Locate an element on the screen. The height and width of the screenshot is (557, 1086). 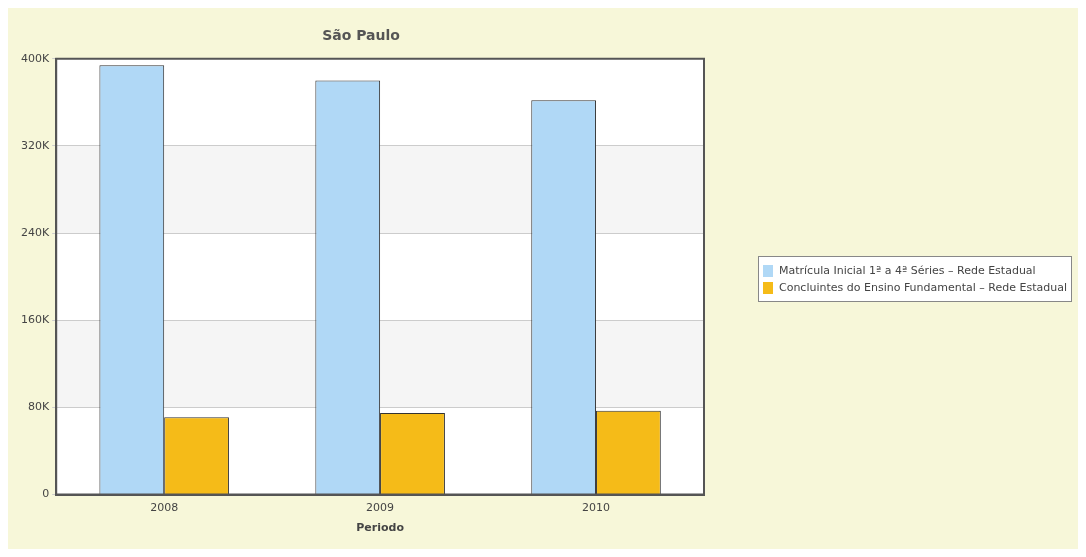
legend-label: Matrícula Inicial 1ª a 4ª Séries – Rede Estadual is located at coordinates (907, 270).